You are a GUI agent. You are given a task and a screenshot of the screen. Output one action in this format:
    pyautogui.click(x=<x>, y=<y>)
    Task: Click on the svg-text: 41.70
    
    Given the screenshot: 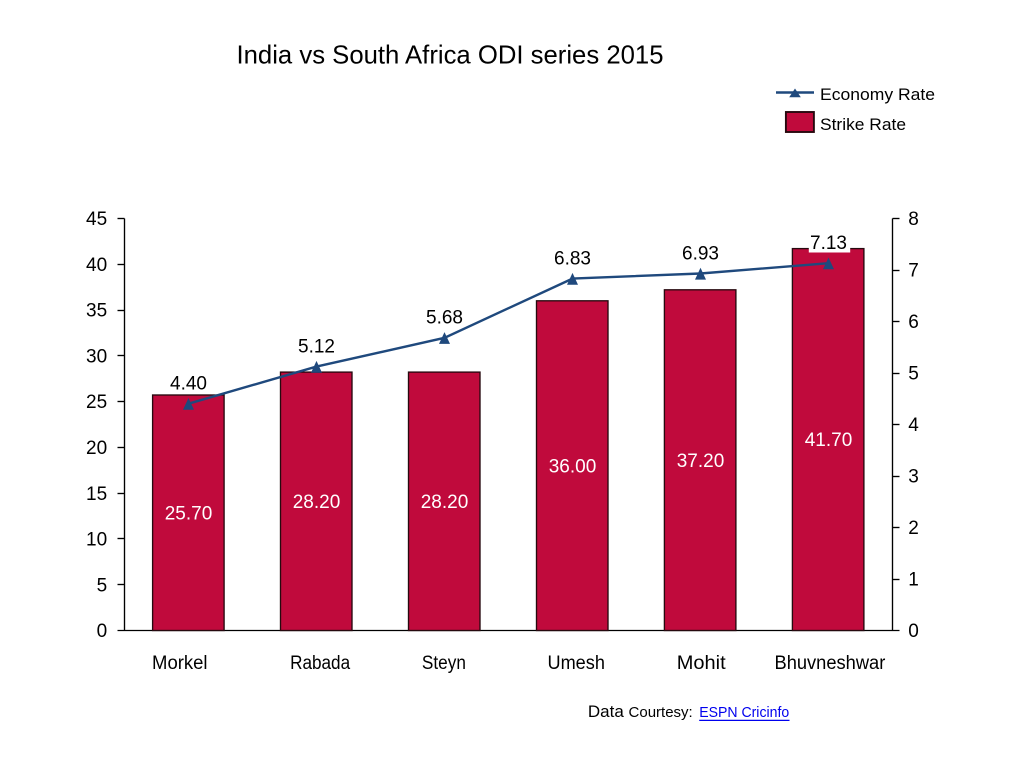 What is the action you would take?
    pyautogui.click(x=829, y=440)
    